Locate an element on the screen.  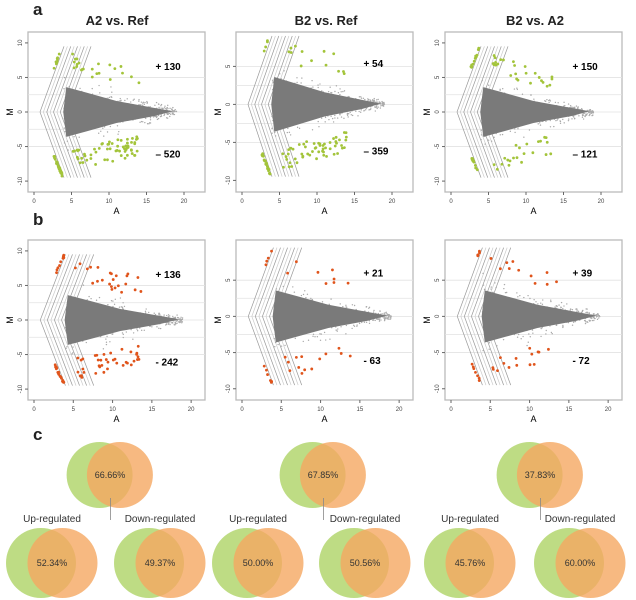
down-count-label: – 520 is located at coordinates (167, 155).